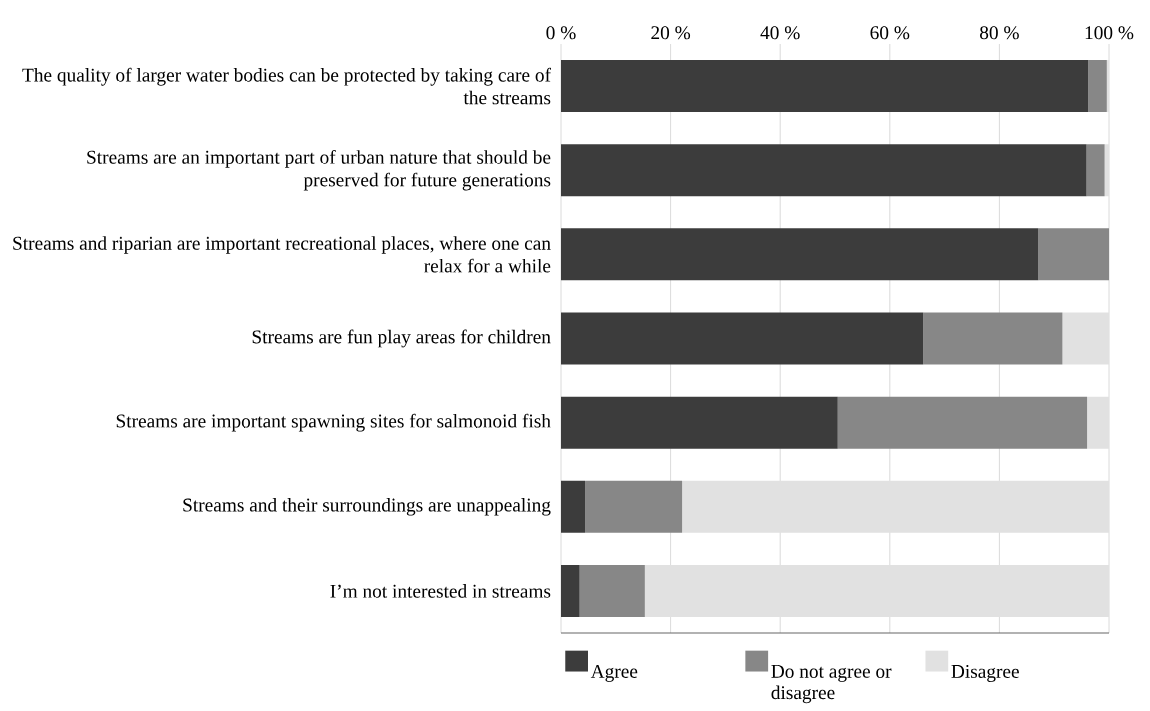 The width and height of the screenshot is (1150, 711). What do you see at coordinates (401, 338) in the screenshot?
I see `y-tick-label: Streams are fun play areas for children` at bounding box center [401, 338].